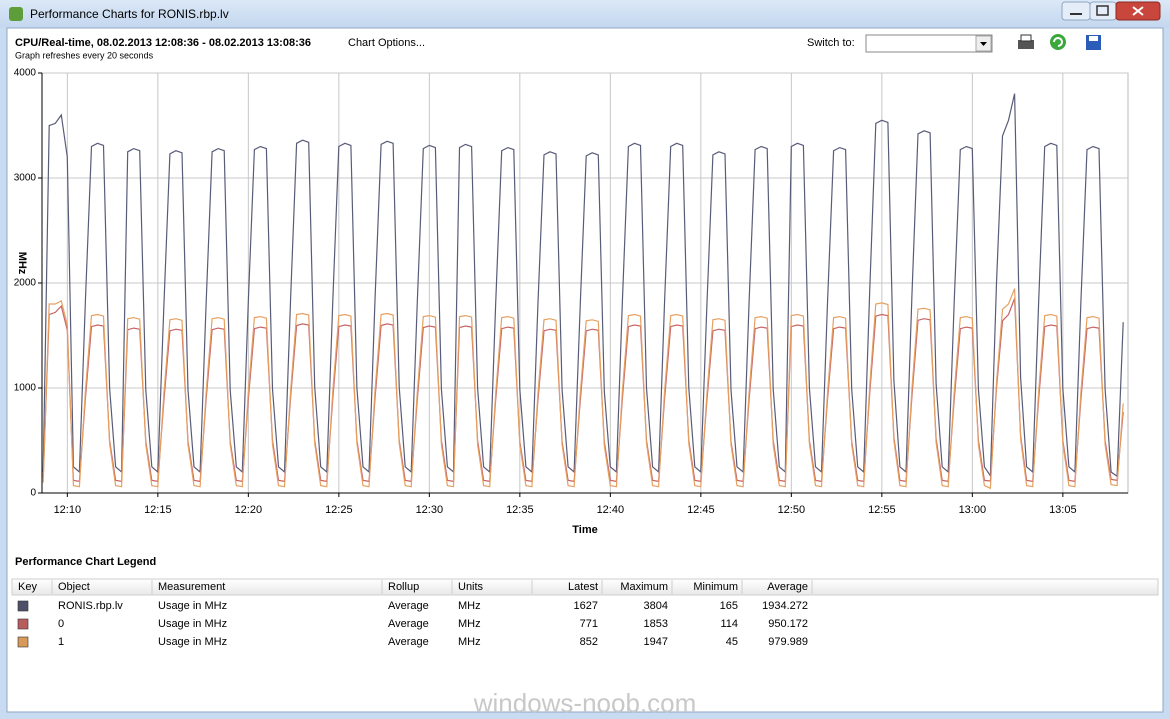 This screenshot has height=719, width=1170. What do you see at coordinates (589, 642) in the screenshot?
I see `legend-cell: 852` at bounding box center [589, 642].